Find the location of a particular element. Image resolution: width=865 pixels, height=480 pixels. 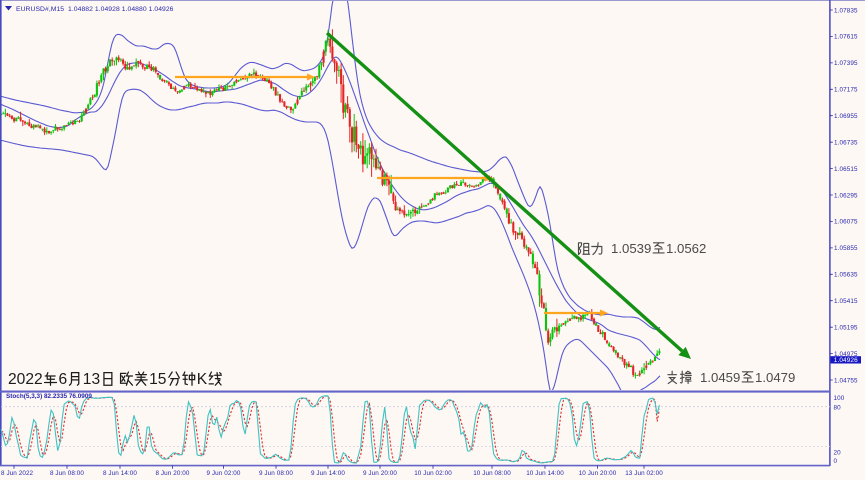

svg-text: 9 Jun 20:00 is located at coordinates (380, 473).